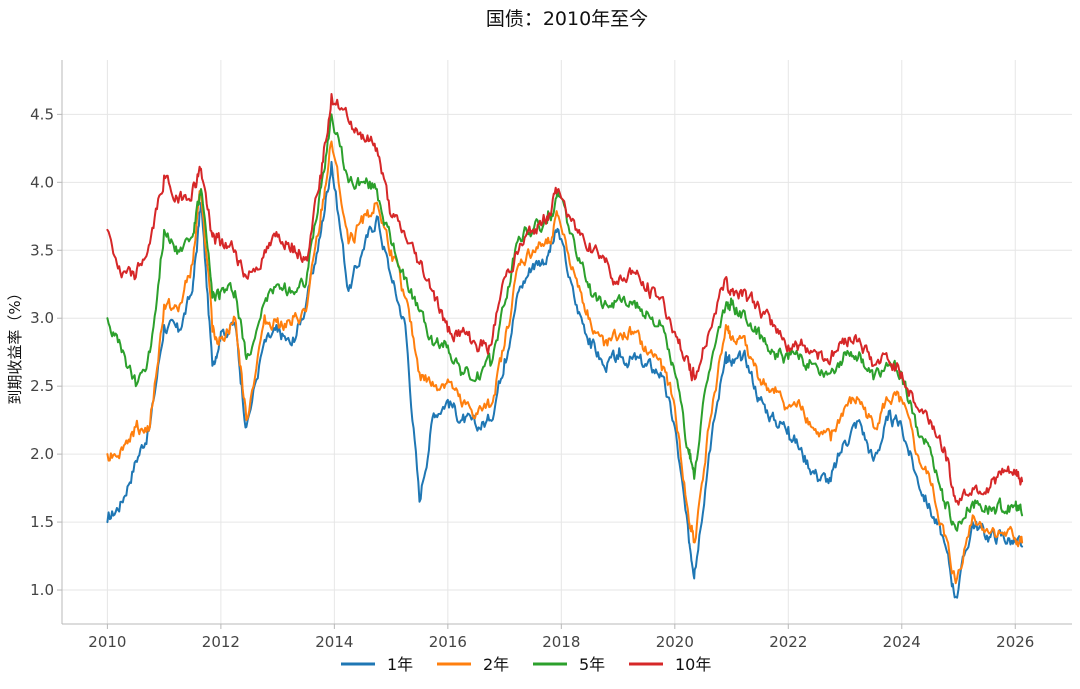  Describe the element at coordinates (561, 642) in the screenshot. I see `x-tick-label: 2018` at that location.